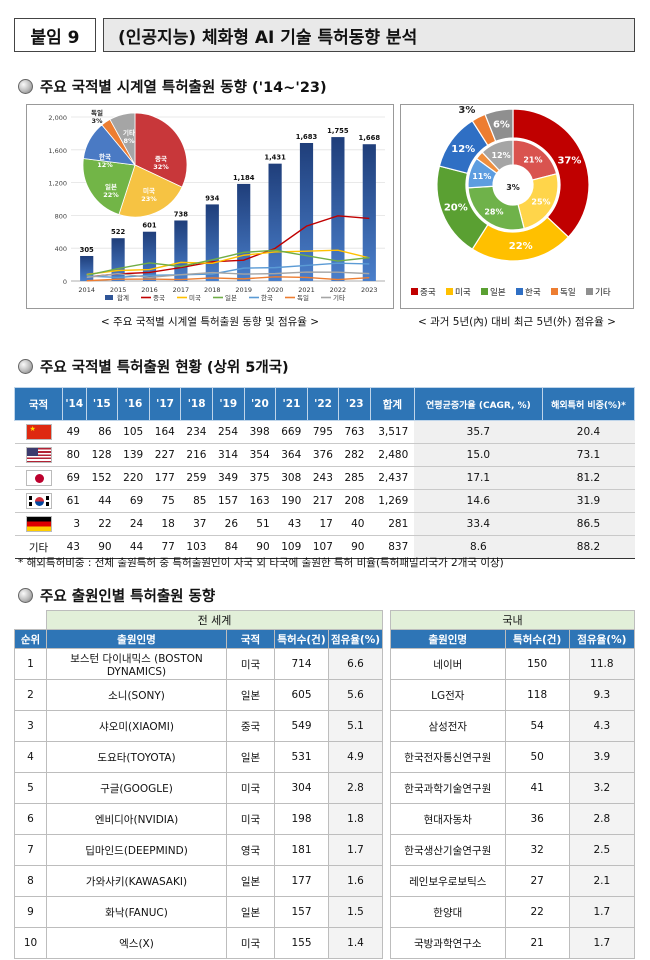  What do you see at coordinates (493, 211) in the screenshot?
I see `donut-label: 28%` at bounding box center [493, 211].